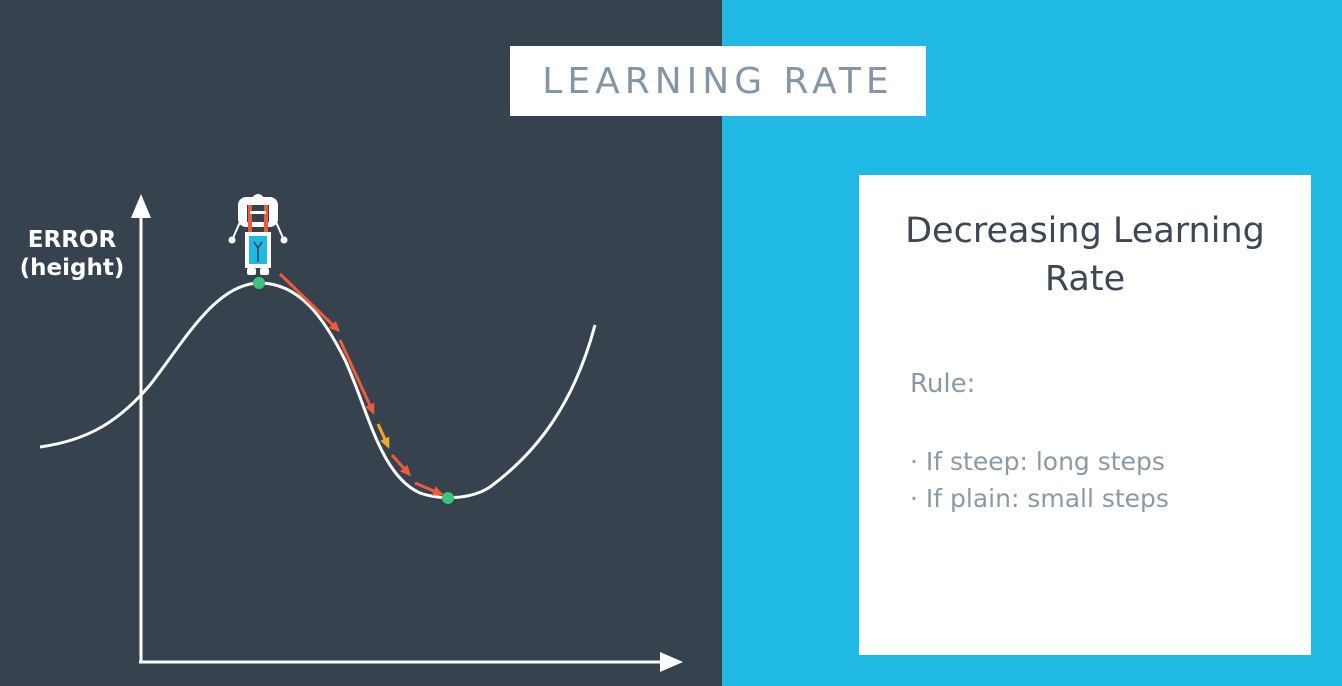  What do you see at coordinates (259, 283) in the screenshot?
I see `start-point` at bounding box center [259, 283].